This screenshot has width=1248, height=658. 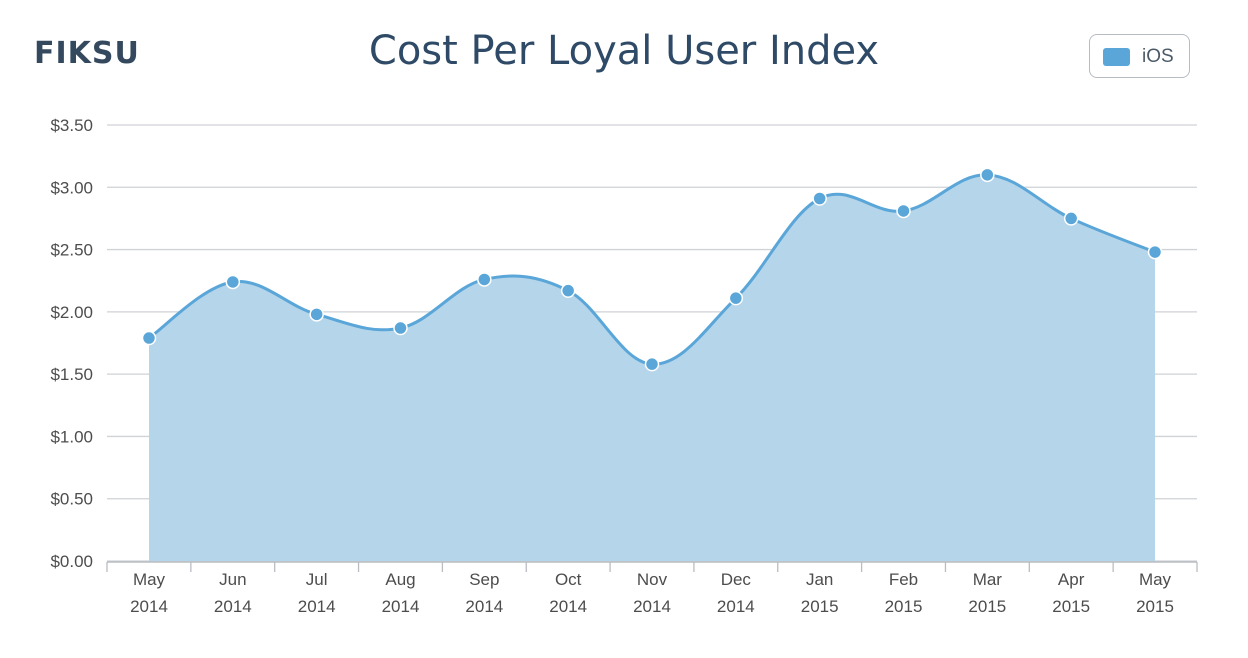 What do you see at coordinates (624, 51) in the screenshot?
I see `chart-title: Cost Per Loyal User Index` at bounding box center [624, 51].